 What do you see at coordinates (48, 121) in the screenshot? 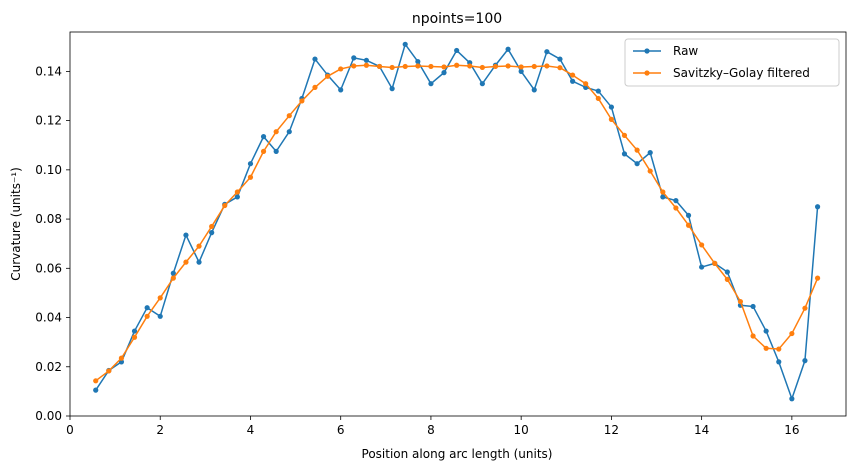
I see `y-tick-label: 0.12` at bounding box center [48, 121].